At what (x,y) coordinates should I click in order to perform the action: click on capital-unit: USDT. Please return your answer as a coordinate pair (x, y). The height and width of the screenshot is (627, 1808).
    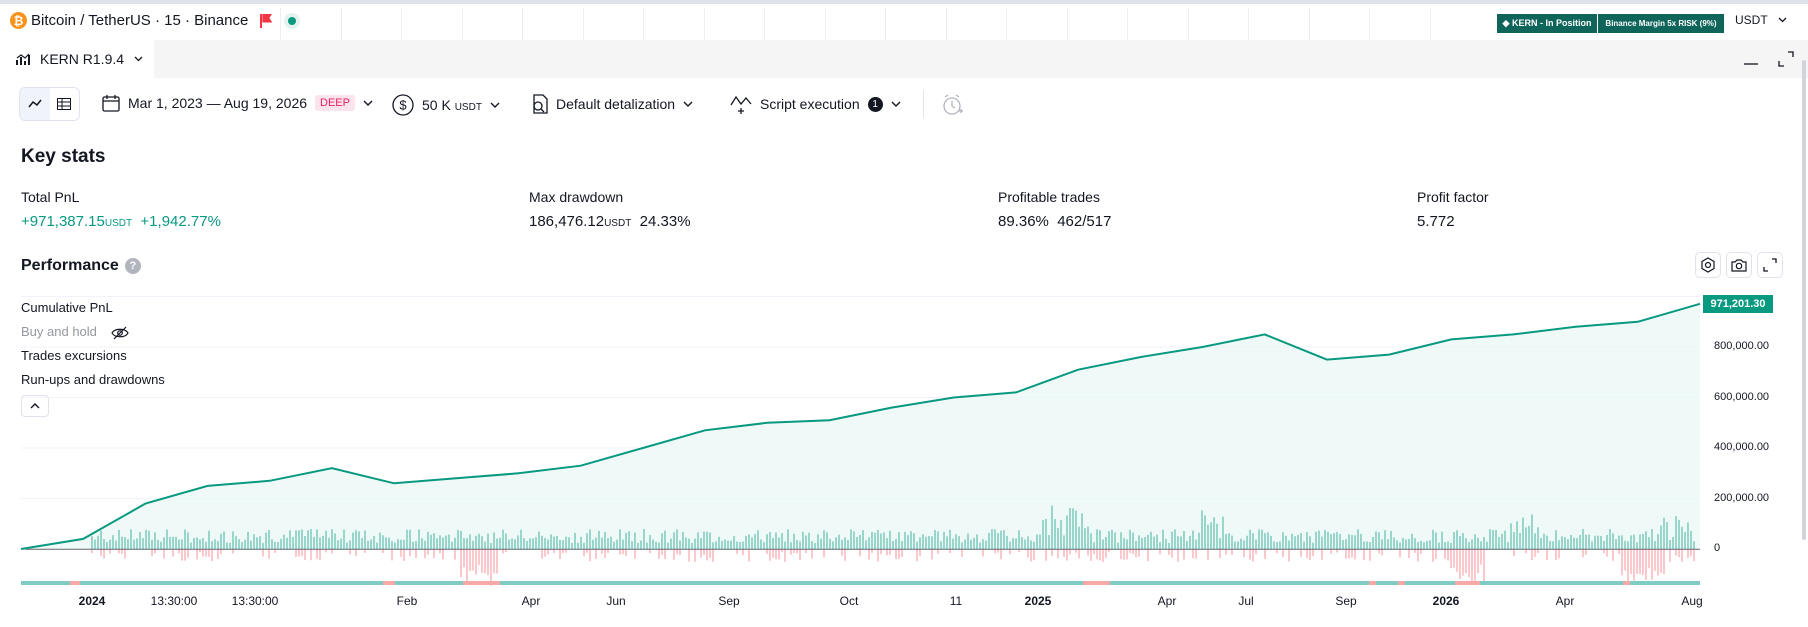
    Looking at the image, I should click on (468, 107).